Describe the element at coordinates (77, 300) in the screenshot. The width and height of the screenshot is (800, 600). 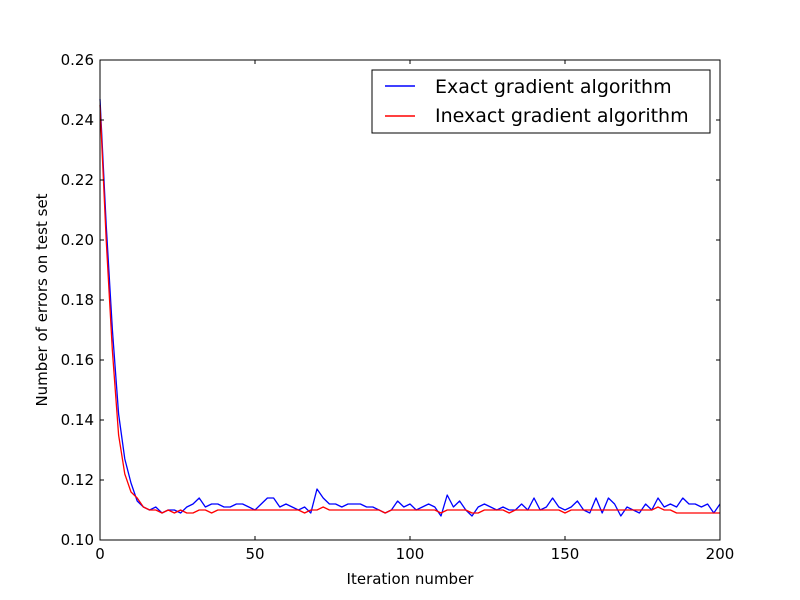
I see `y-tick-label: 0.18` at that location.